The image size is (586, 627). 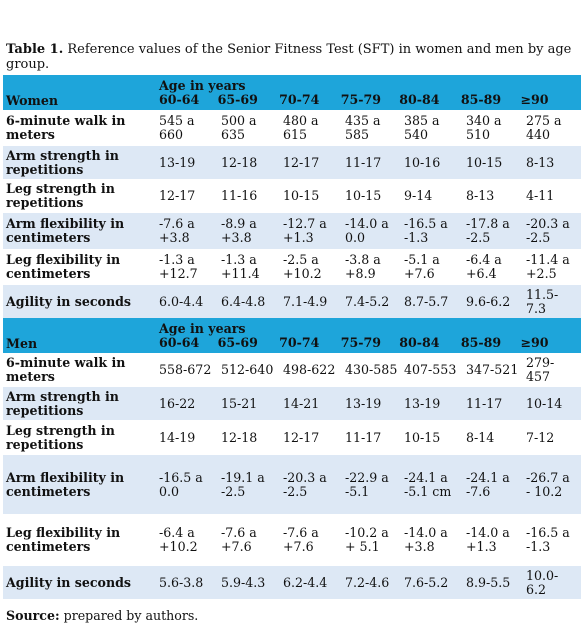 What do you see at coordinates (301, 127) in the screenshot?
I see `table-cell: 480 a 615` at bounding box center [301, 127].